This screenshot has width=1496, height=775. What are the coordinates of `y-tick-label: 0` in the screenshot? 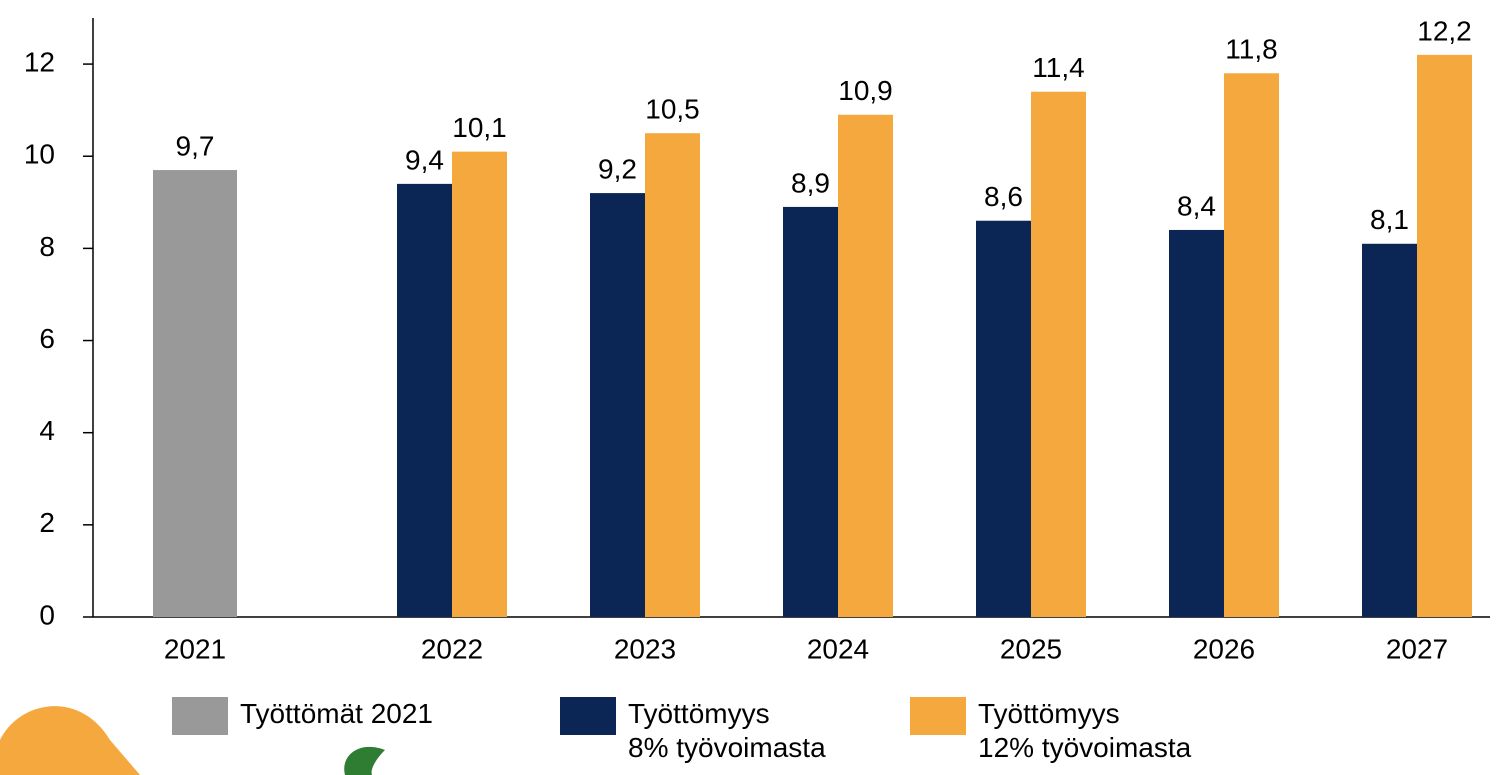 It's located at (47, 614).